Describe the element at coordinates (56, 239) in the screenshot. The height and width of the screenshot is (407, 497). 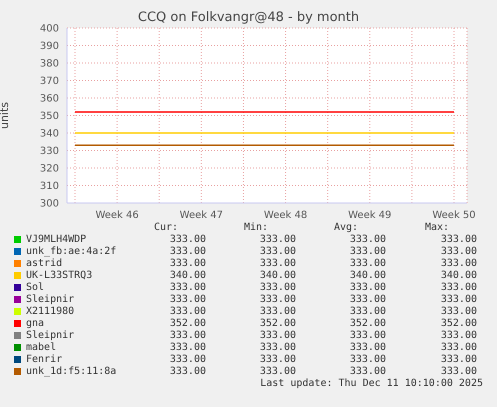
I see `legend-label: VJ9MLH4WDP` at that location.